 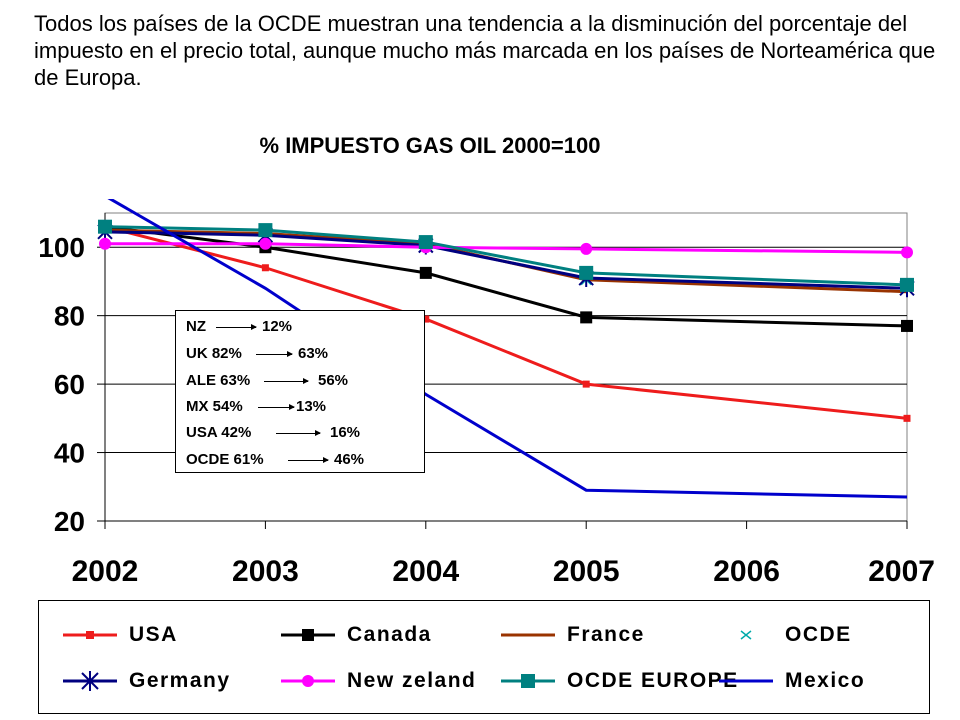 What do you see at coordinates (901, 571) in the screenshot?
I see `x-tick-label: 2007` at bounding box center [901, 571].